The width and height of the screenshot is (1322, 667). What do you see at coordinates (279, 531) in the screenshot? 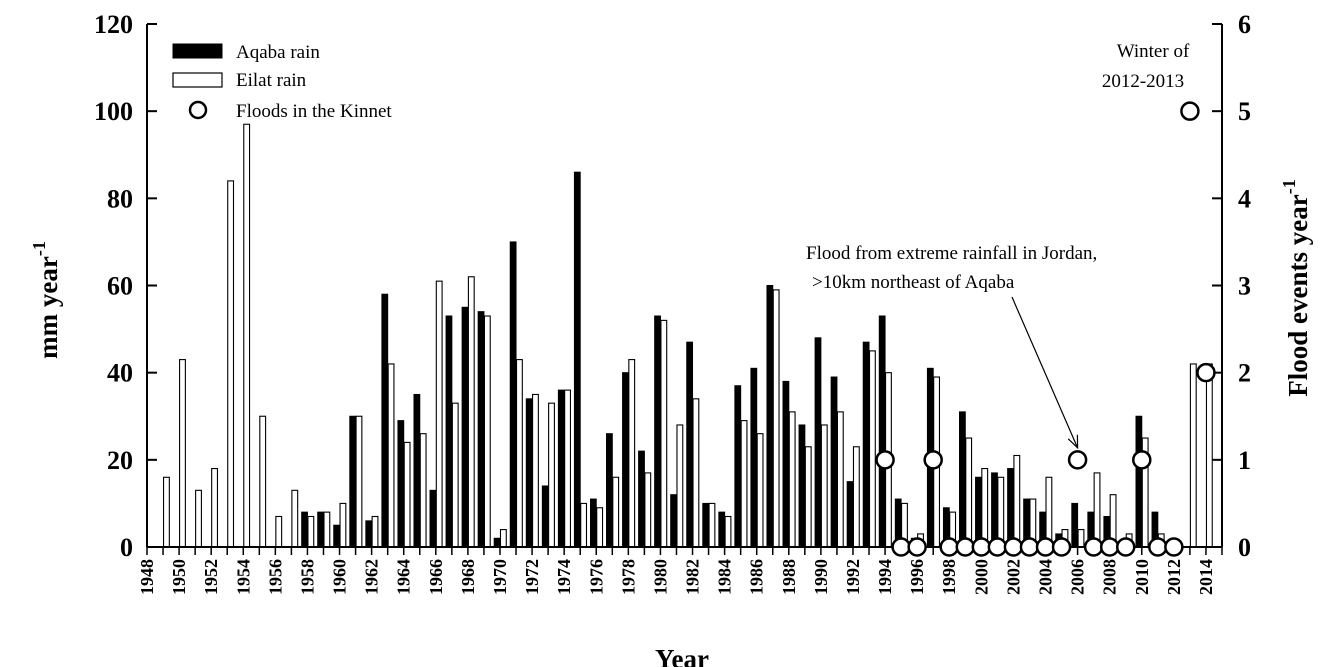
I see `eilat-bar-1956` at bounding box center [279, 531].